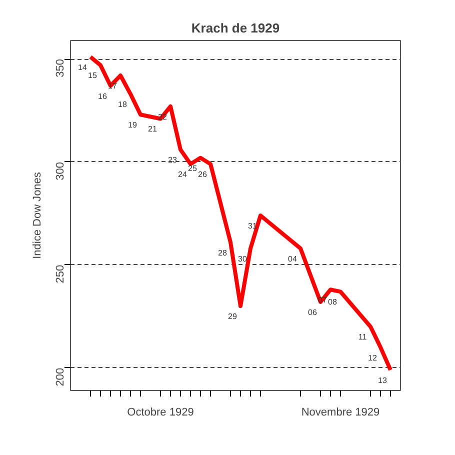  Describe the element at coordinates (153, 129) in the screenshot. I see `annotation: 21` at that location.